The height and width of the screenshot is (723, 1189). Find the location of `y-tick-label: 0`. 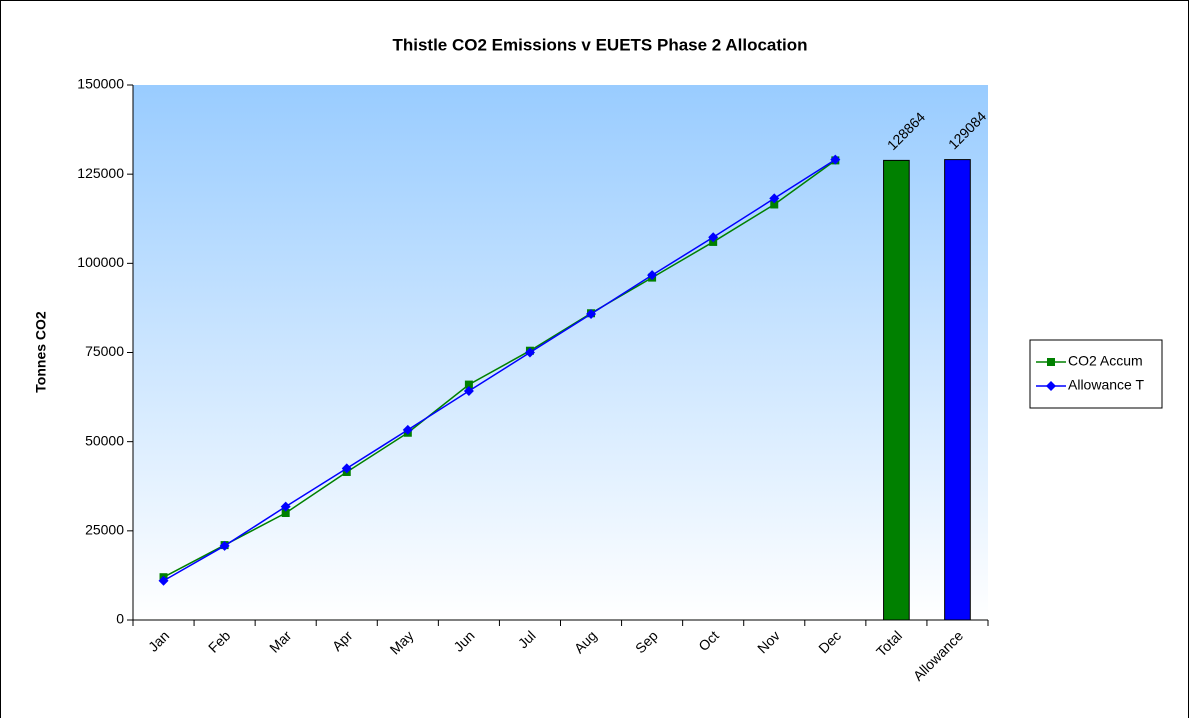

y-tick-label: 0 is located at coordinates (120, 619).